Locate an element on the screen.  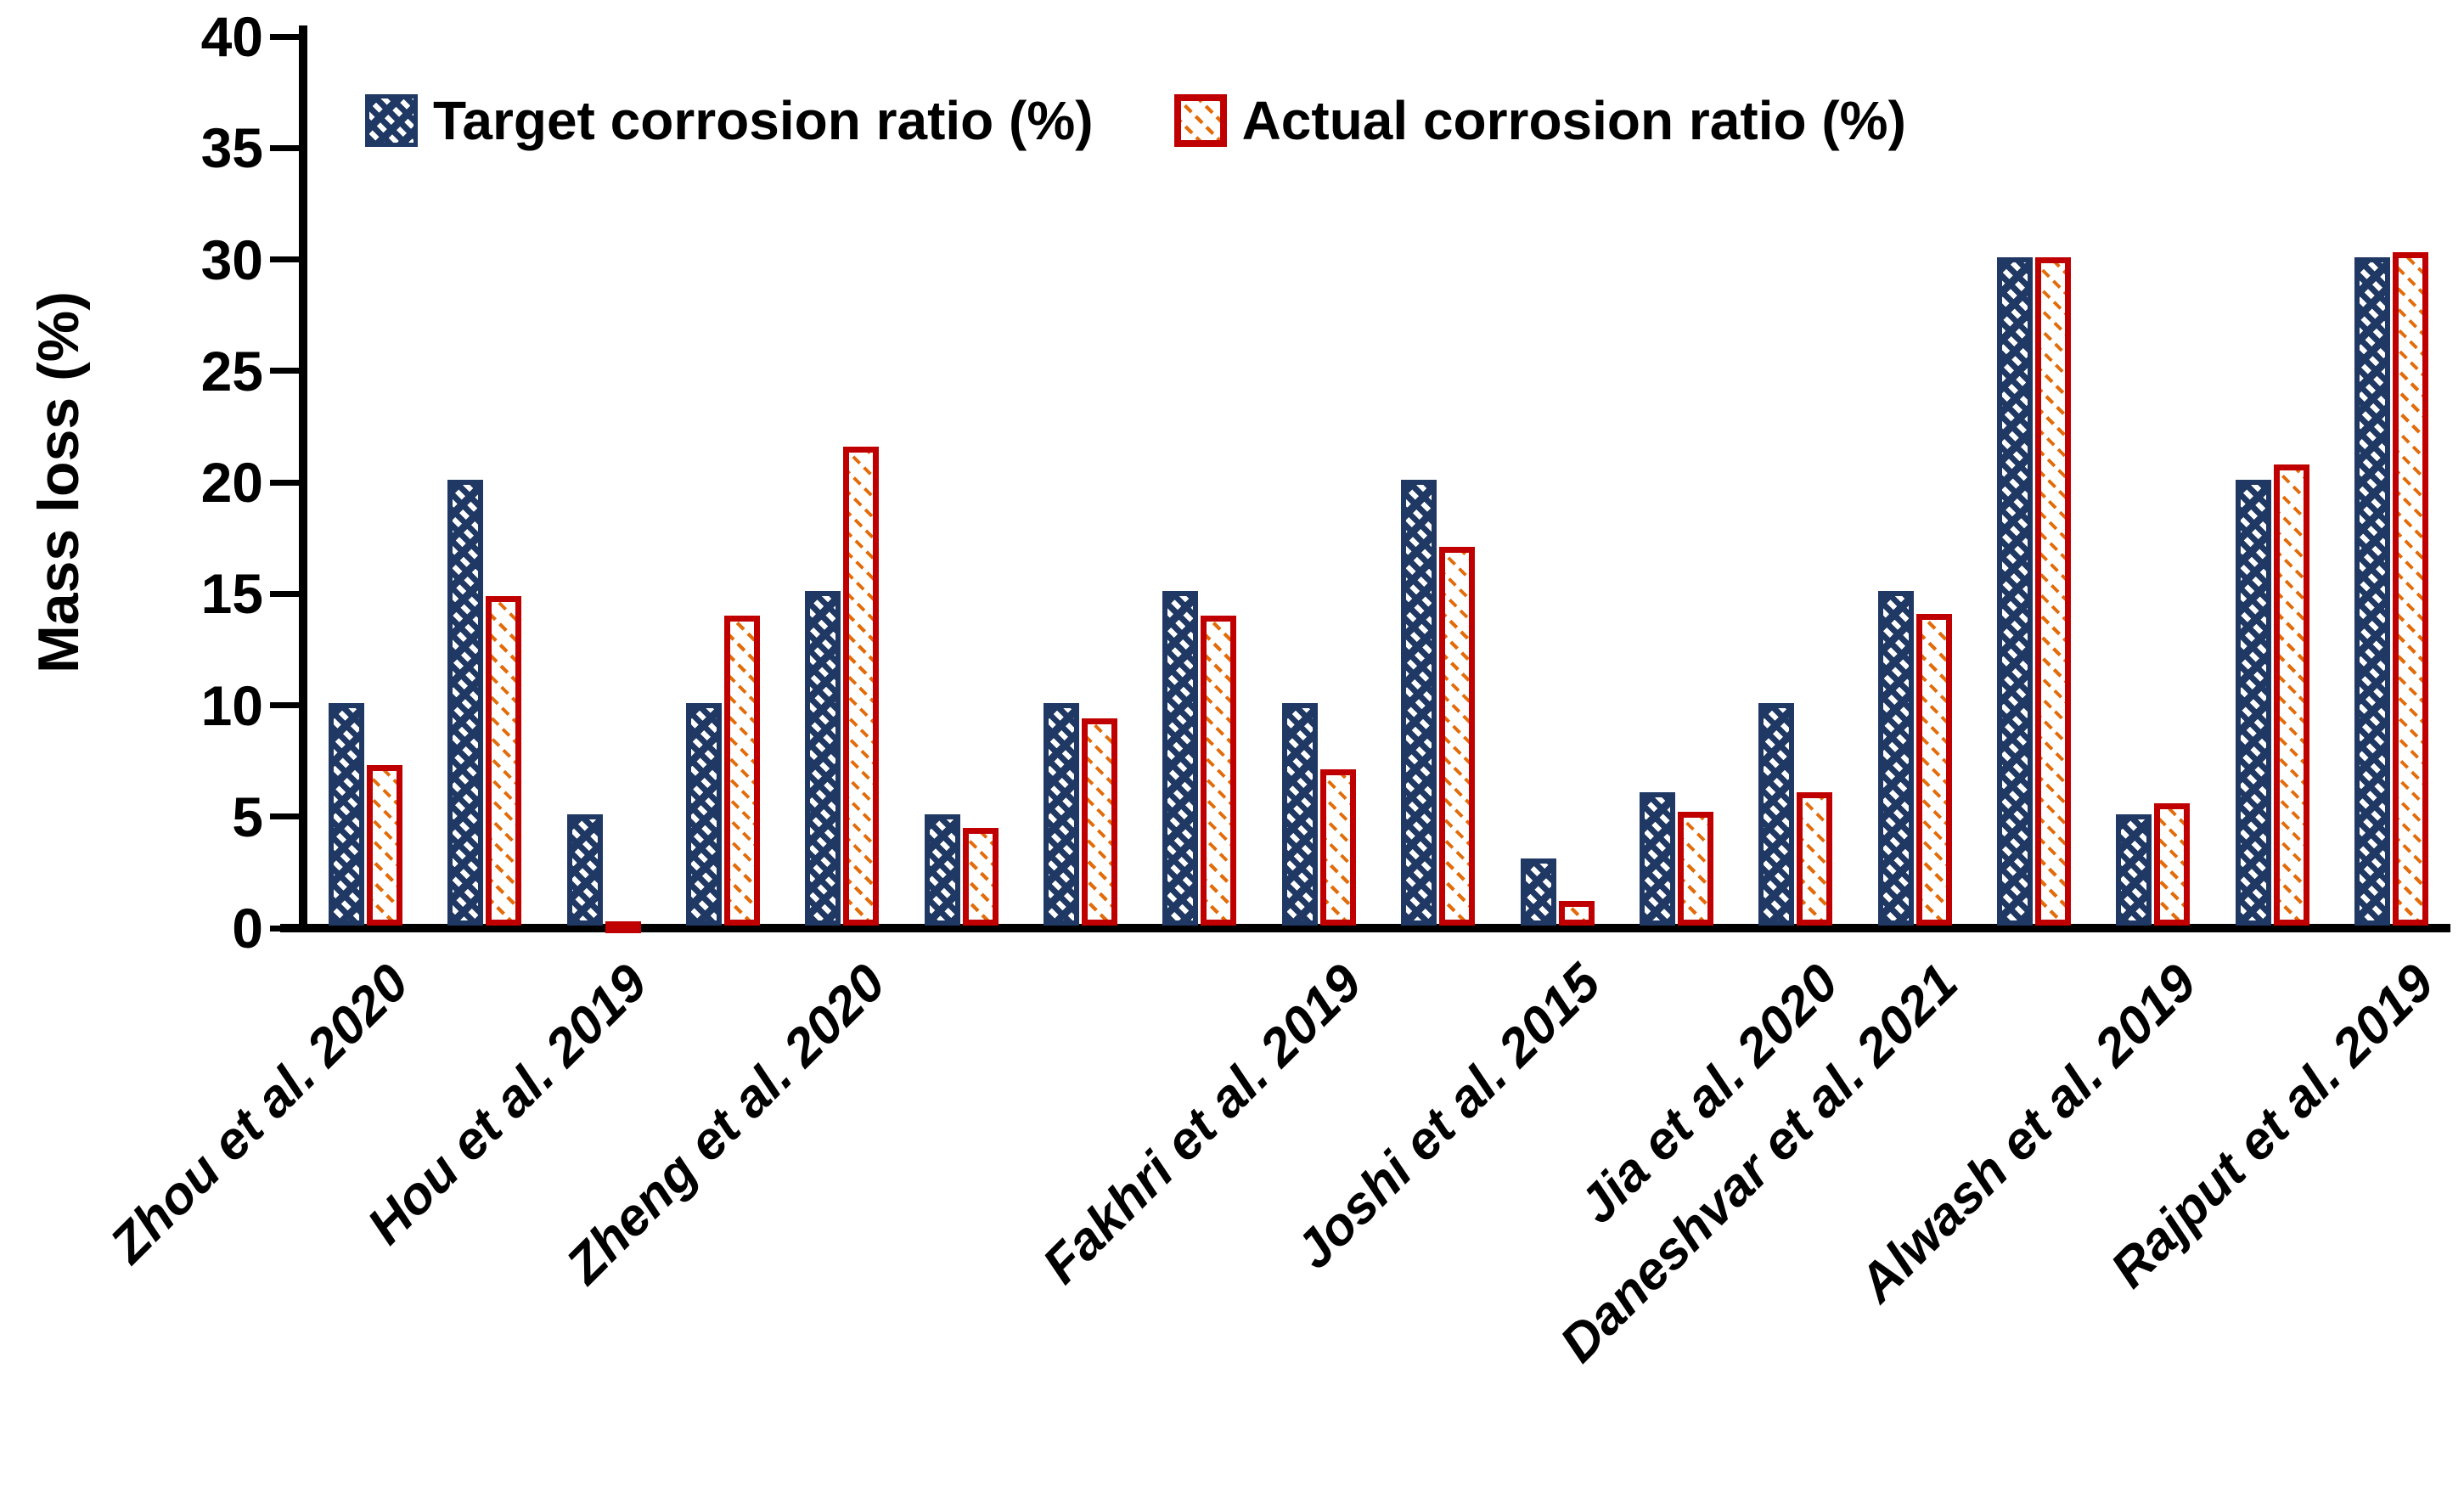
legend-item-actual: Actual corrosion ratio (%) is located at coordinates (1539, 121).